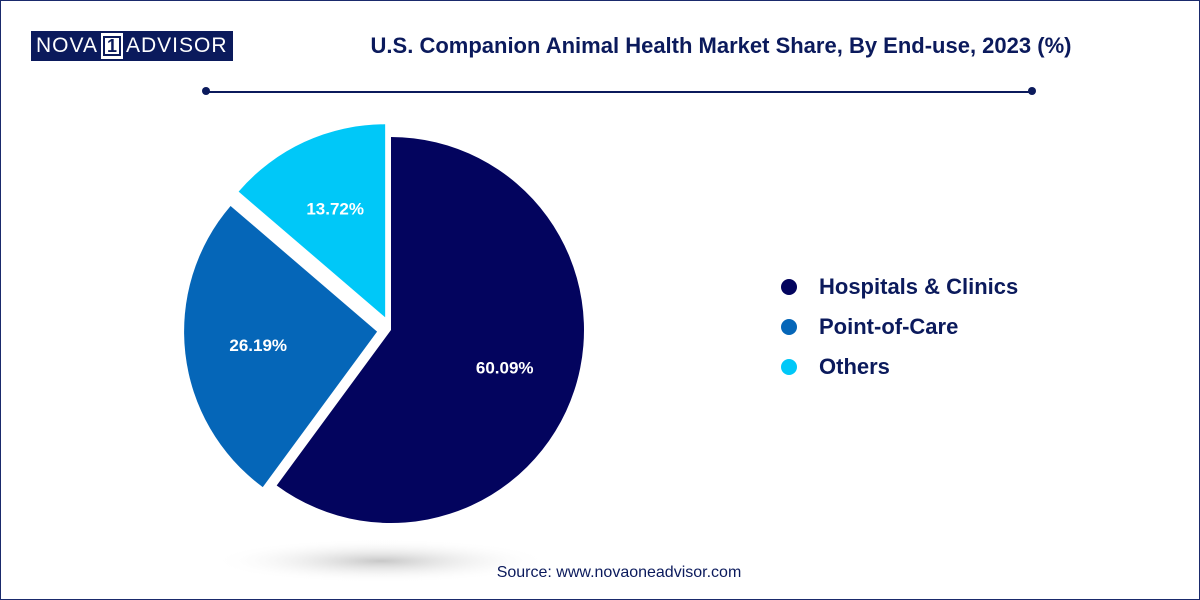 This screenshot has height=600, width=1200. Describe the element at coordinates (335, 209) in the screenshot. I see `slice-label-others: 13.72%` at that location.